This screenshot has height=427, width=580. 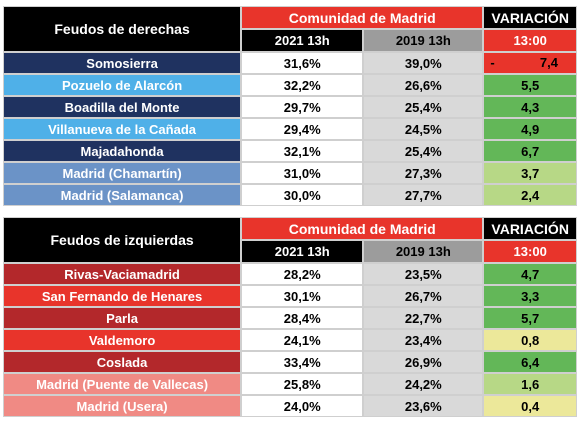 I want to click on turnout-2019-cell: 26,6%, so click(x=423, y=85).